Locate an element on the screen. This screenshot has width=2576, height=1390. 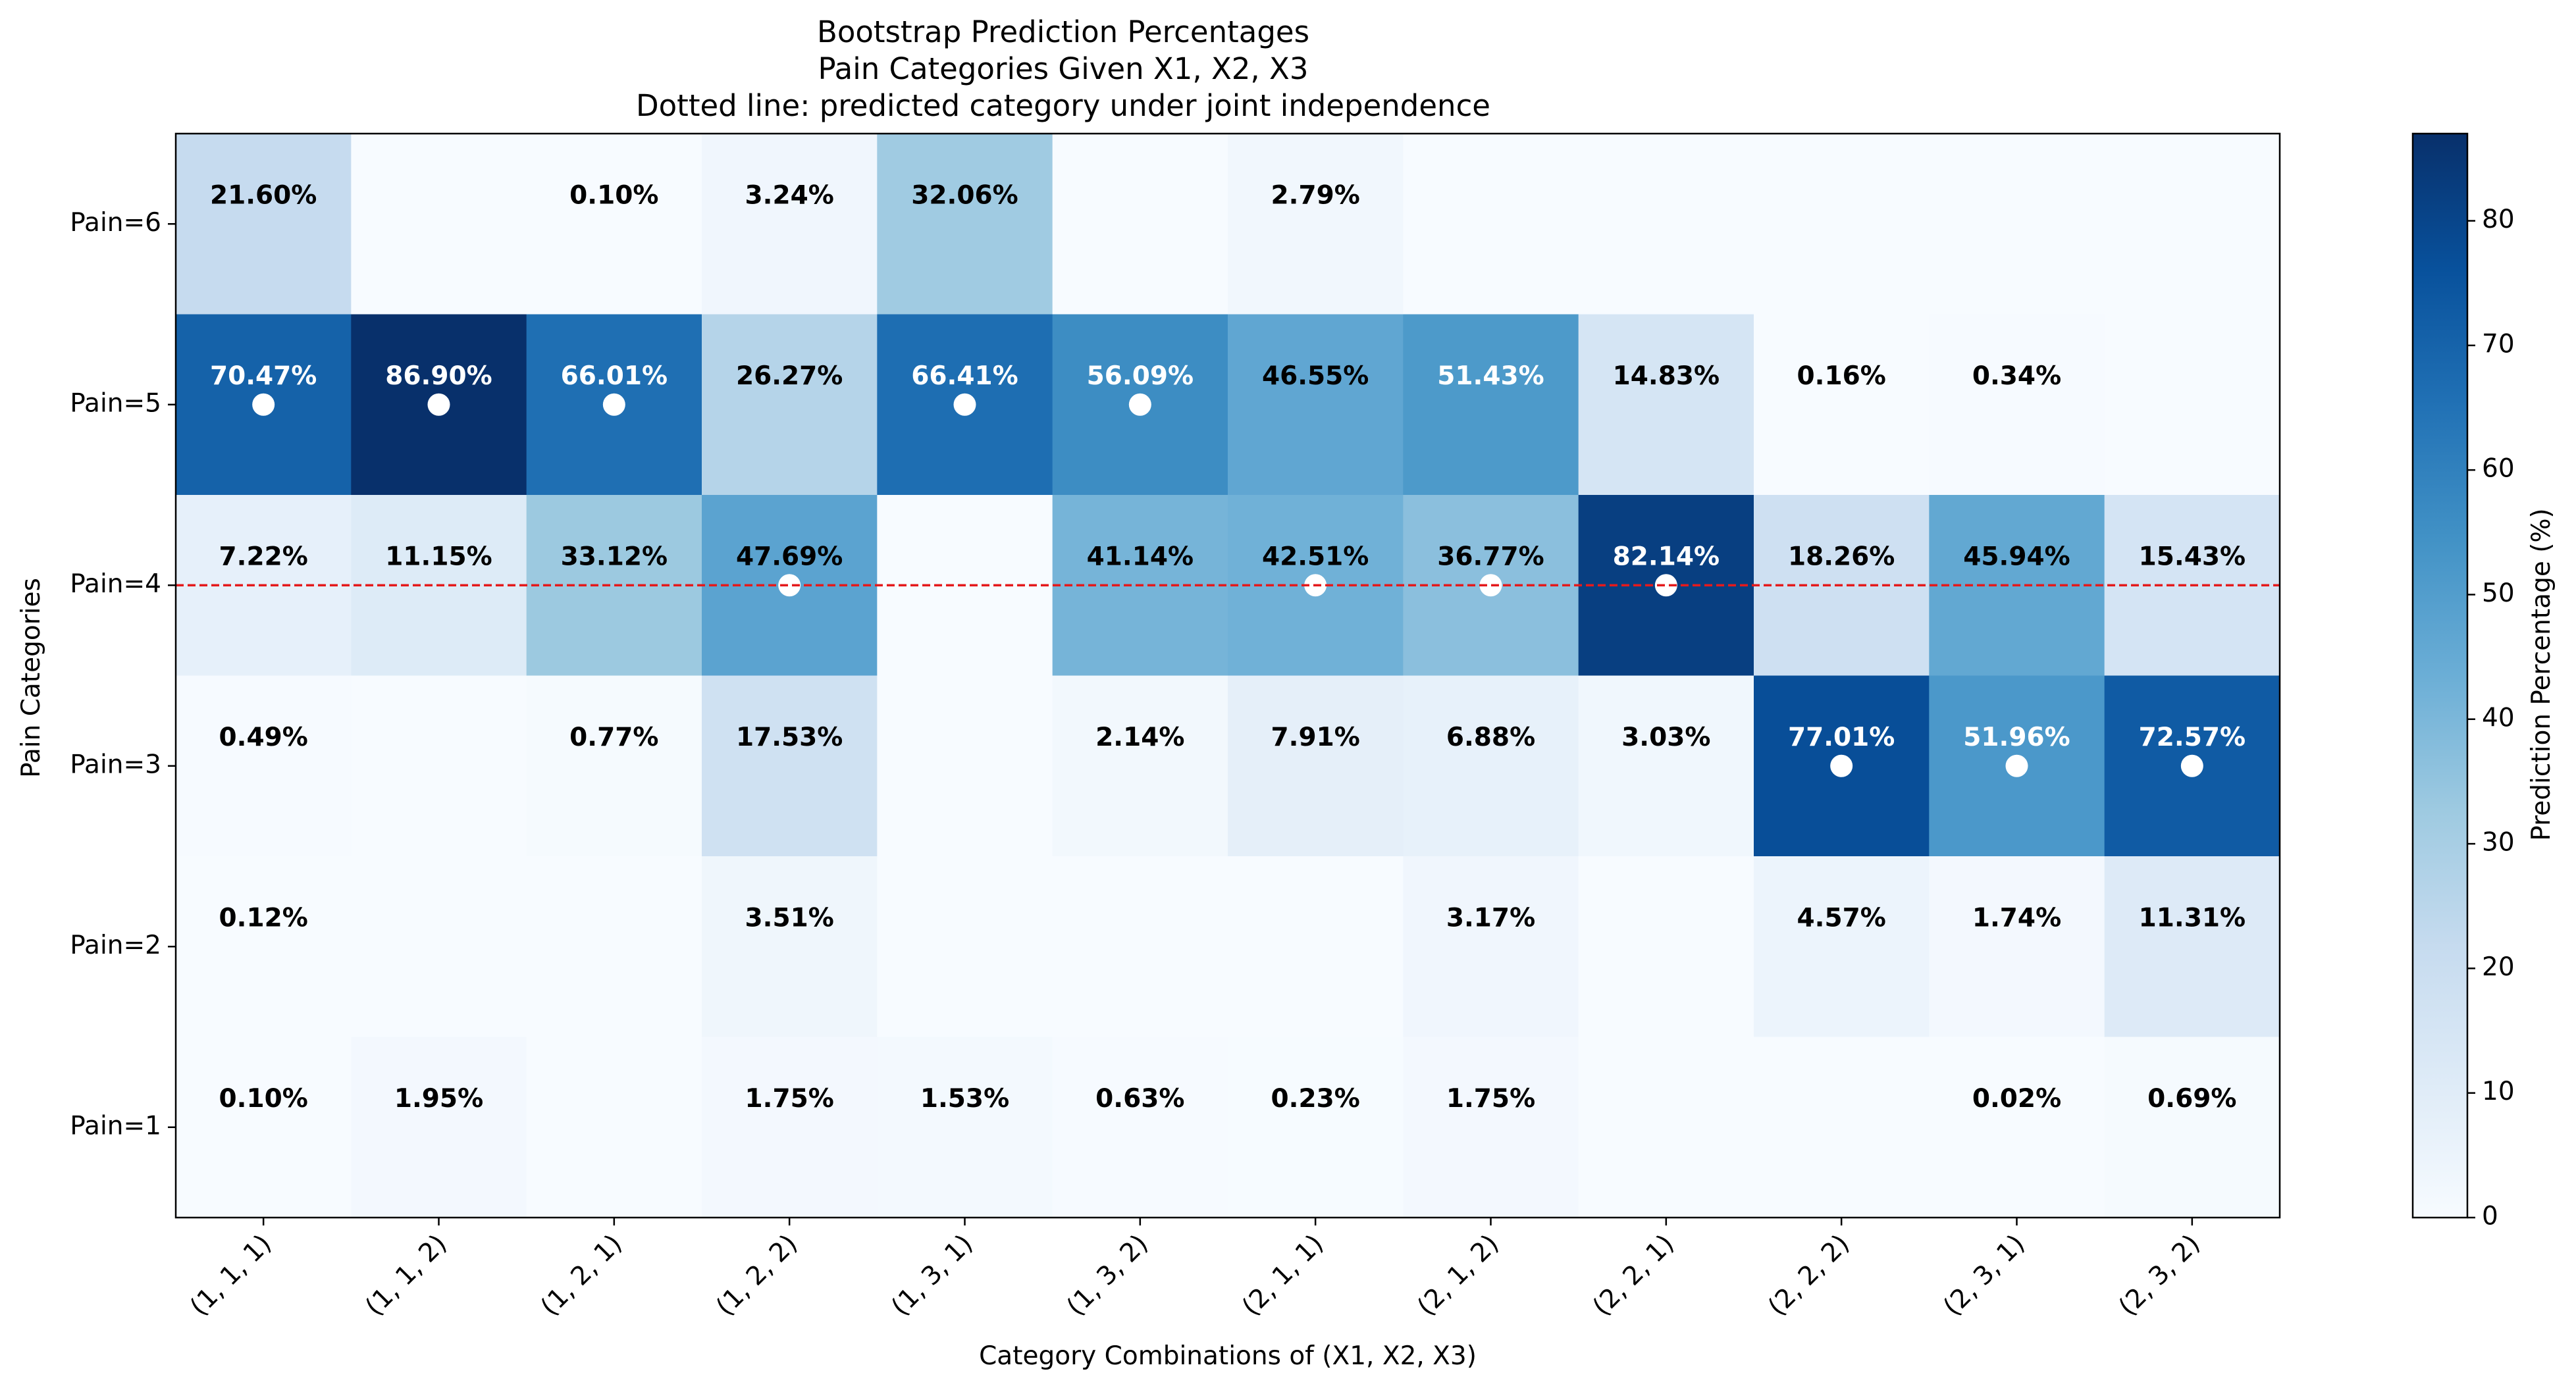
cell-label: 2.14% is located at coordinates (1139, 737).